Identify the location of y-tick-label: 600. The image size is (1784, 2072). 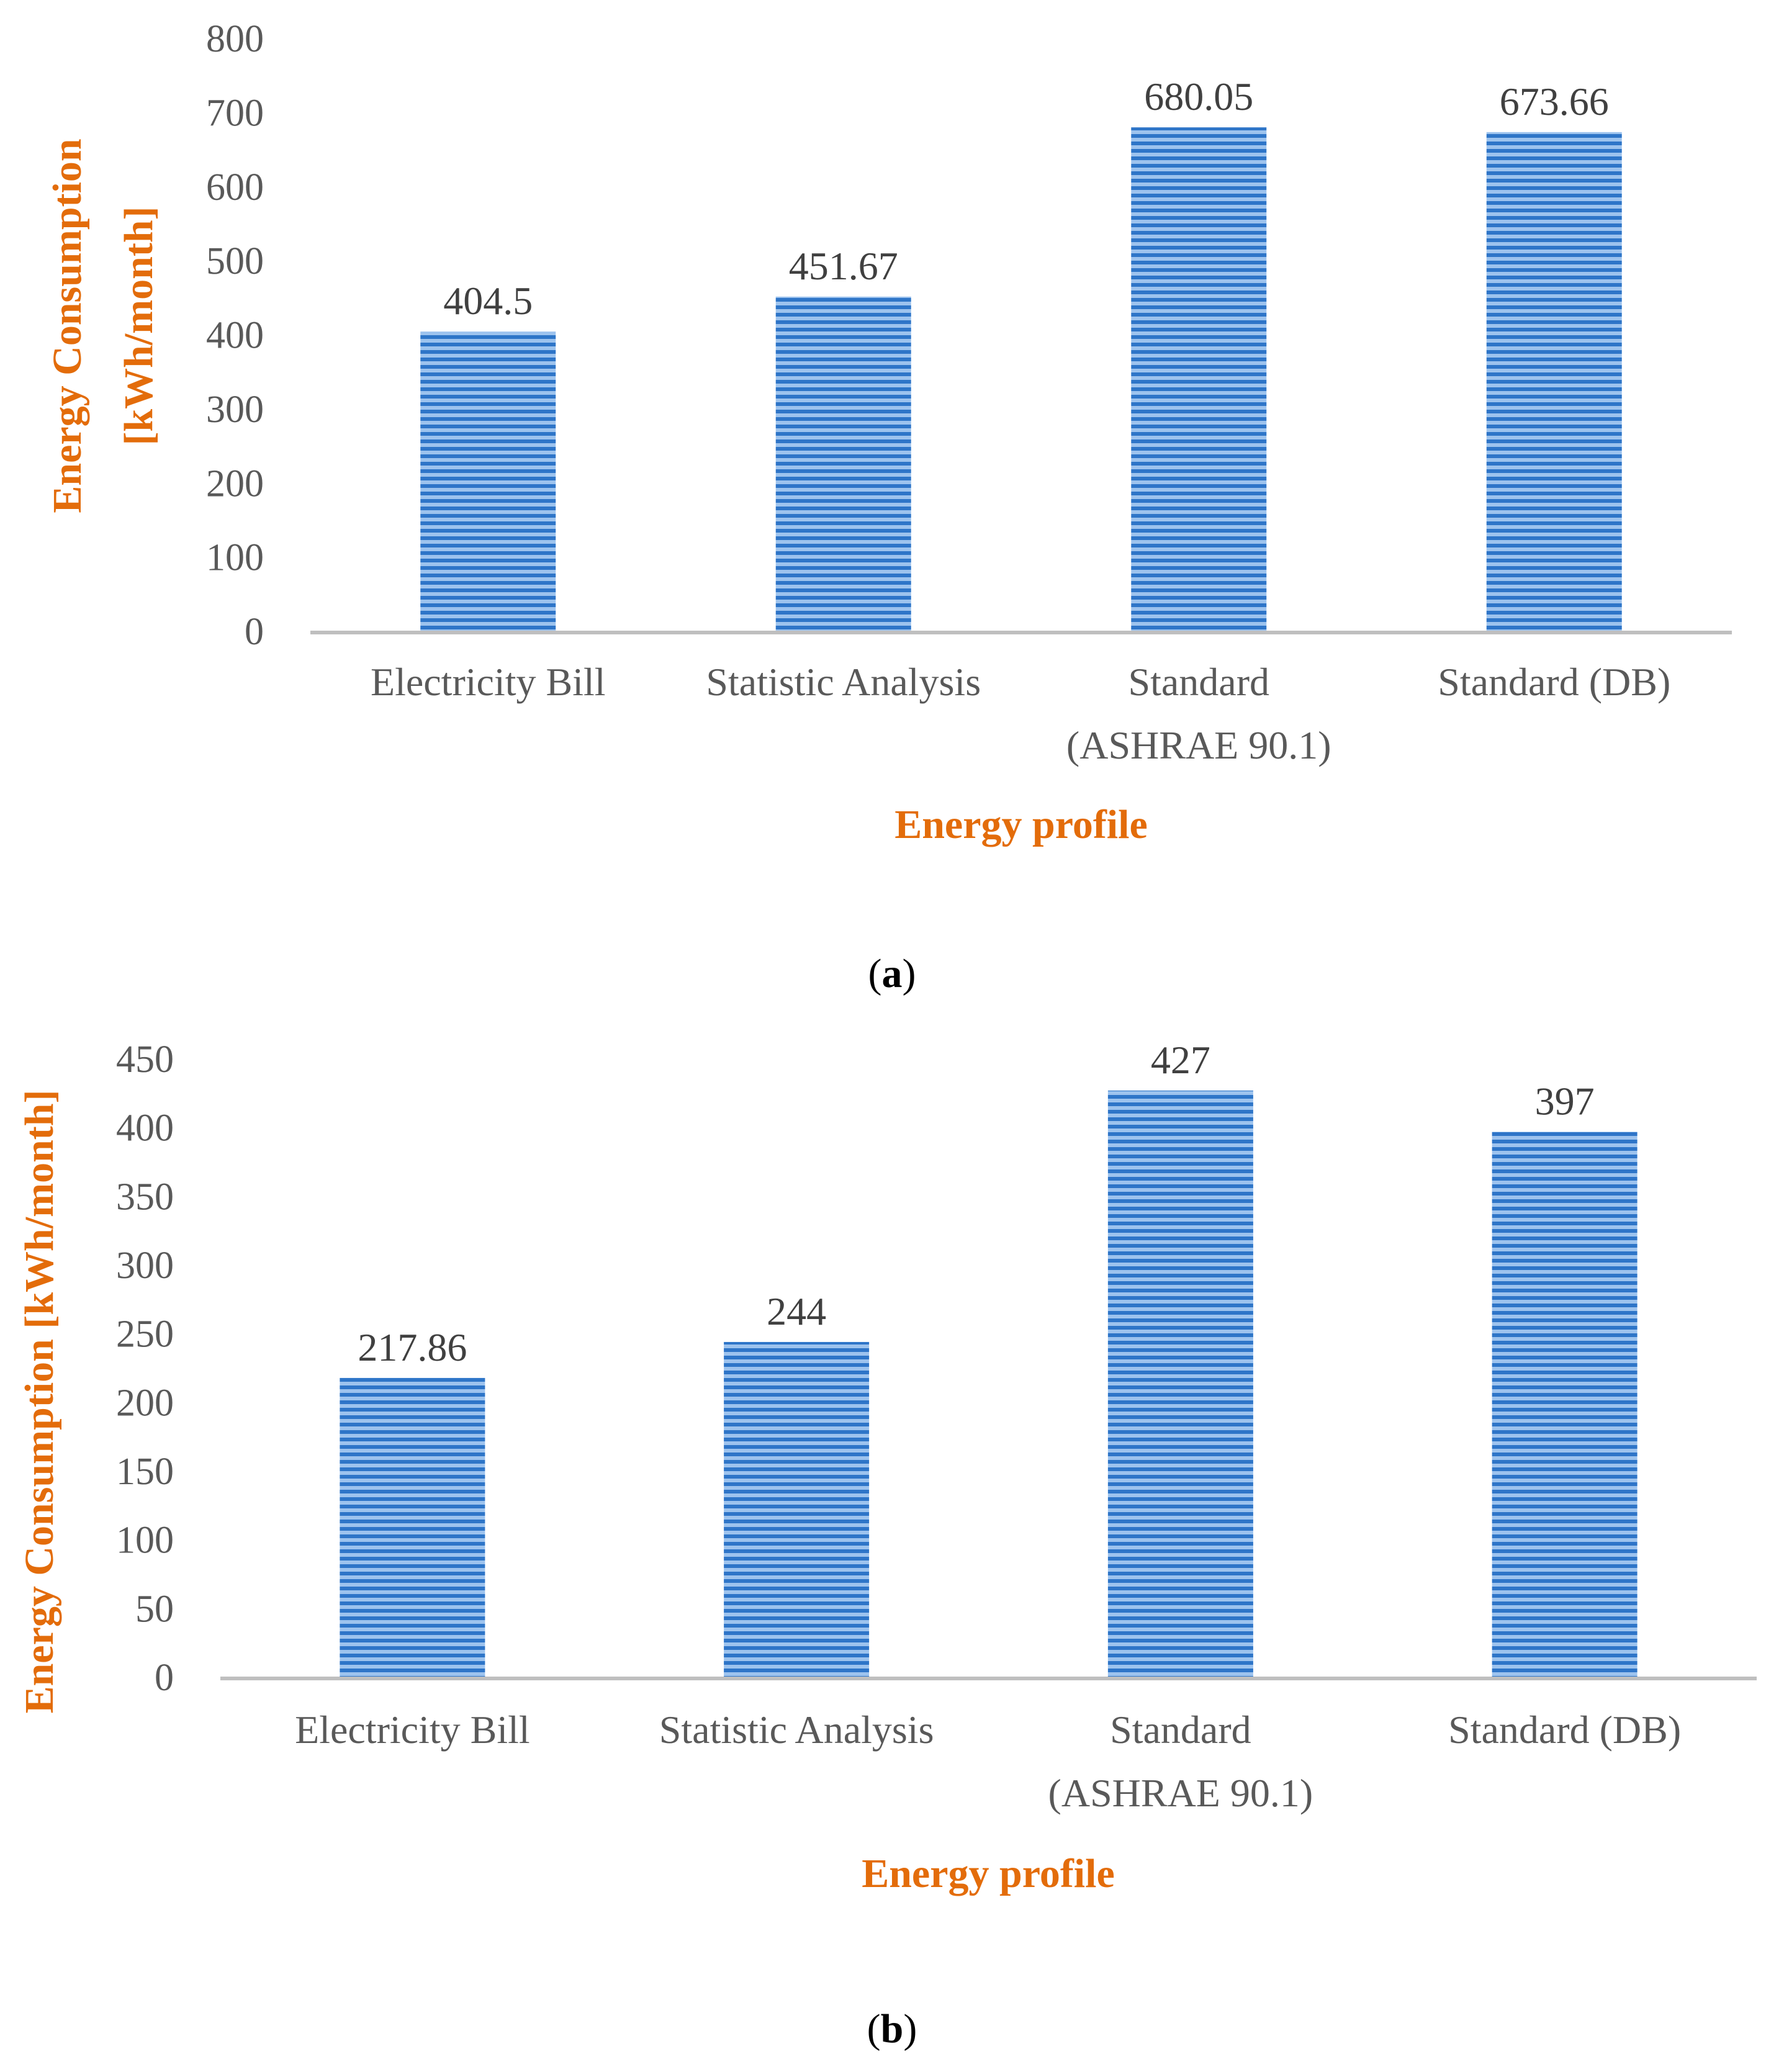
(235, 187).